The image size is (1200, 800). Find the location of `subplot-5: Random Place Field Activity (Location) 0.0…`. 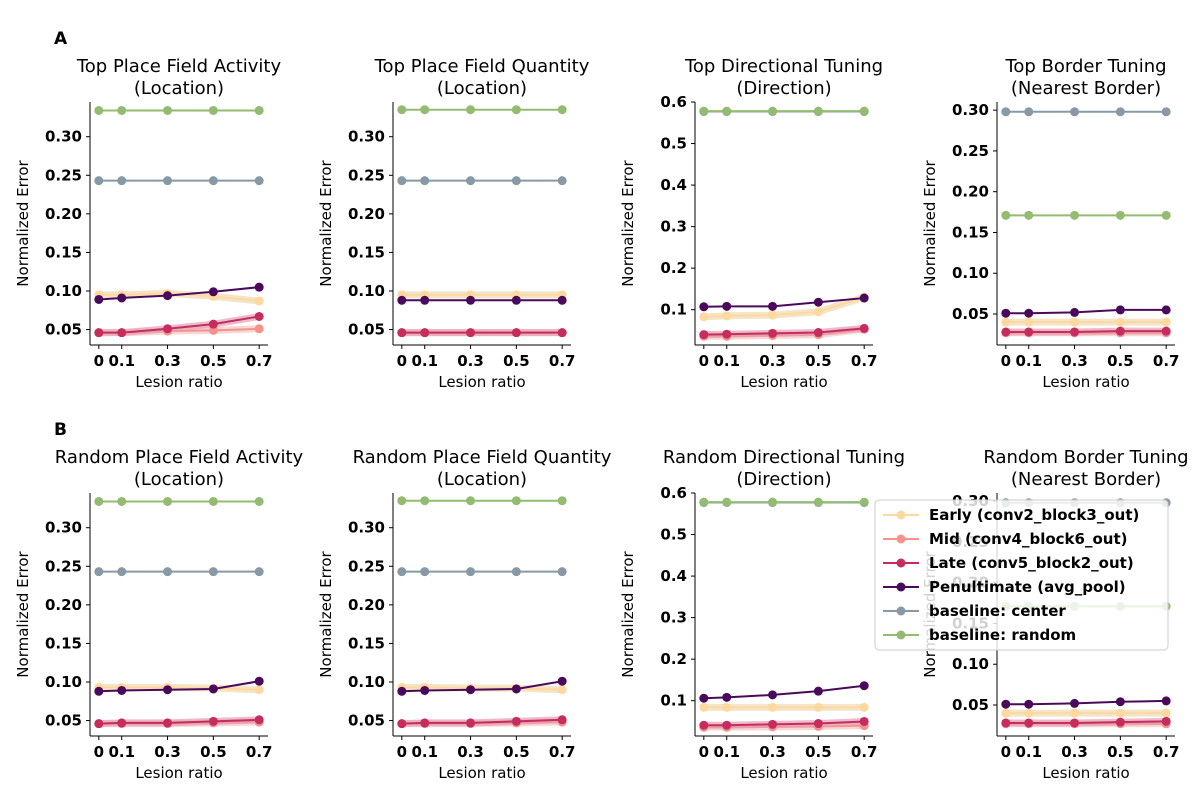

subplot-5: Random Place Field Activity (Location) 0.0… is located at coordinates (159, 614).